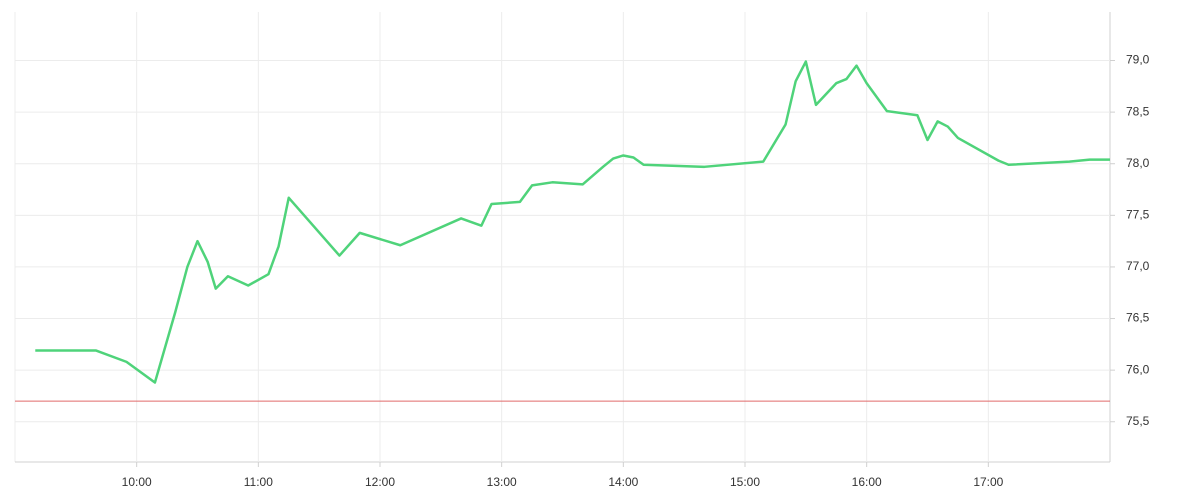  Describe the element at coordinates (258, 482) in the screenshot. I see `x-tick-label: 11:00` at that location.